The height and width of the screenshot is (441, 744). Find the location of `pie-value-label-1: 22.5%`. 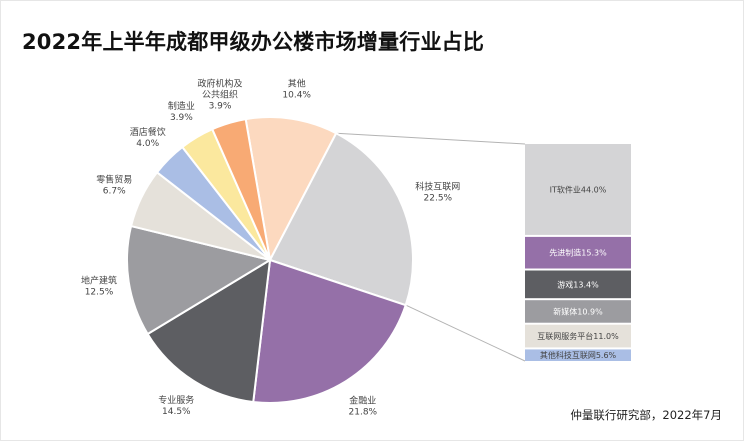

pie-value-label-1: 22.5% is located at coordinates (438, 199).